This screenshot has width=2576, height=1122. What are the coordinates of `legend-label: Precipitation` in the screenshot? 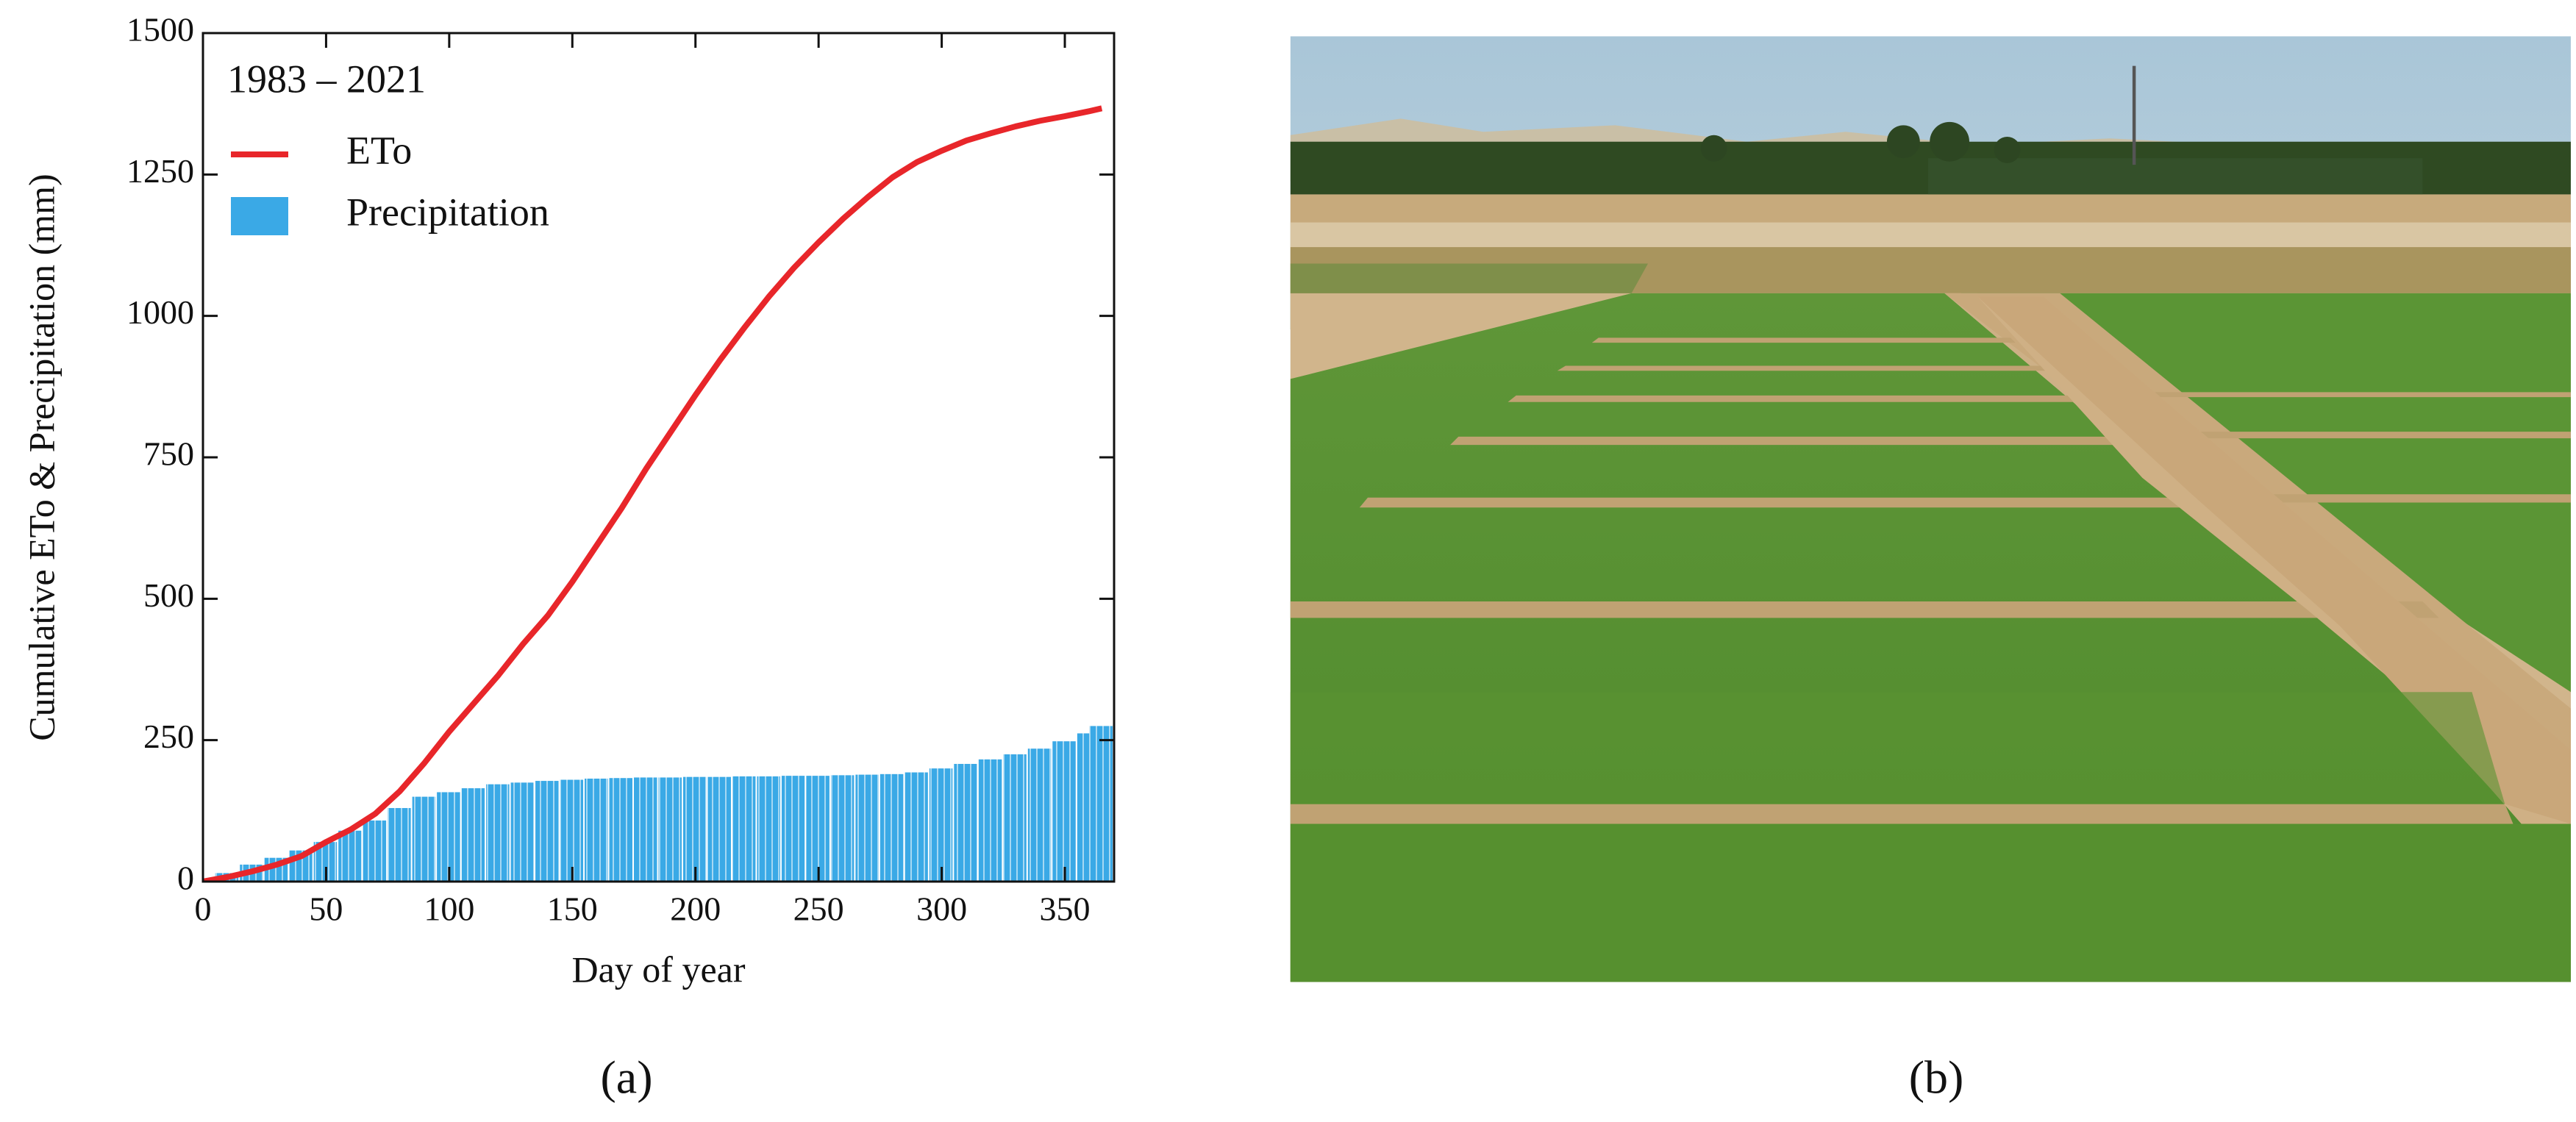 It's located at (447, 212).